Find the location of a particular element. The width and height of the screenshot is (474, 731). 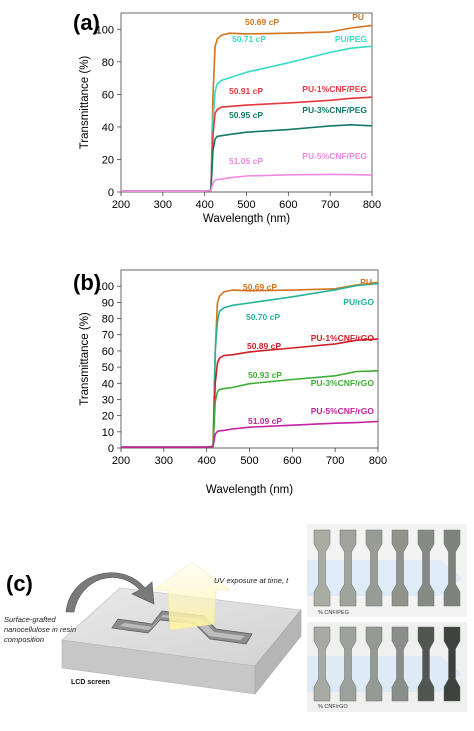

panel-c-label: (c) is located at coordinates (19, 583).